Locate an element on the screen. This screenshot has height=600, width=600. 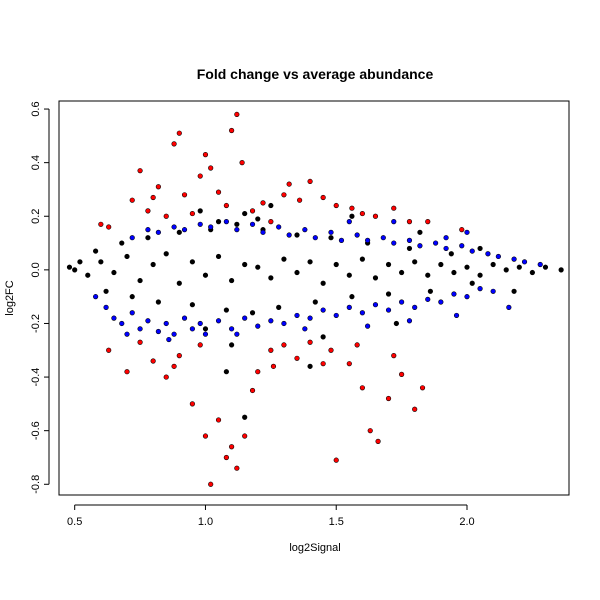
y-axis: -0.8 -0.6 -0.4 -0.2 0.0 0.2 0.4 0.6 is located at coordinates (40, 297).